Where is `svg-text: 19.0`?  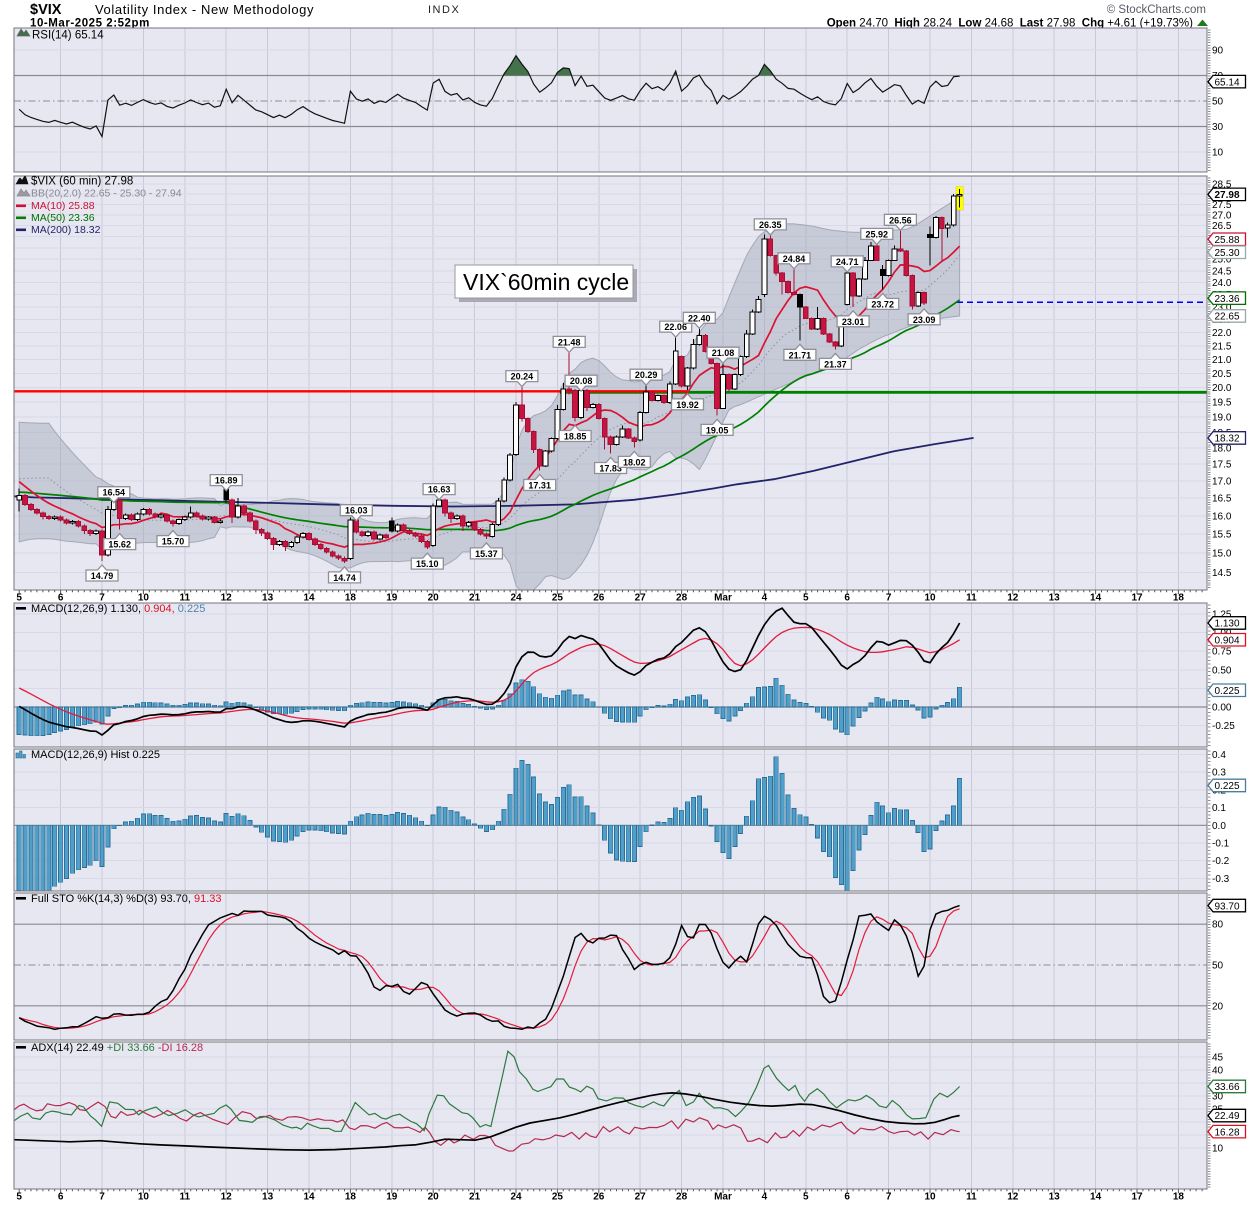 svg-text: 19.0 is located at coordinates (1222, 417).